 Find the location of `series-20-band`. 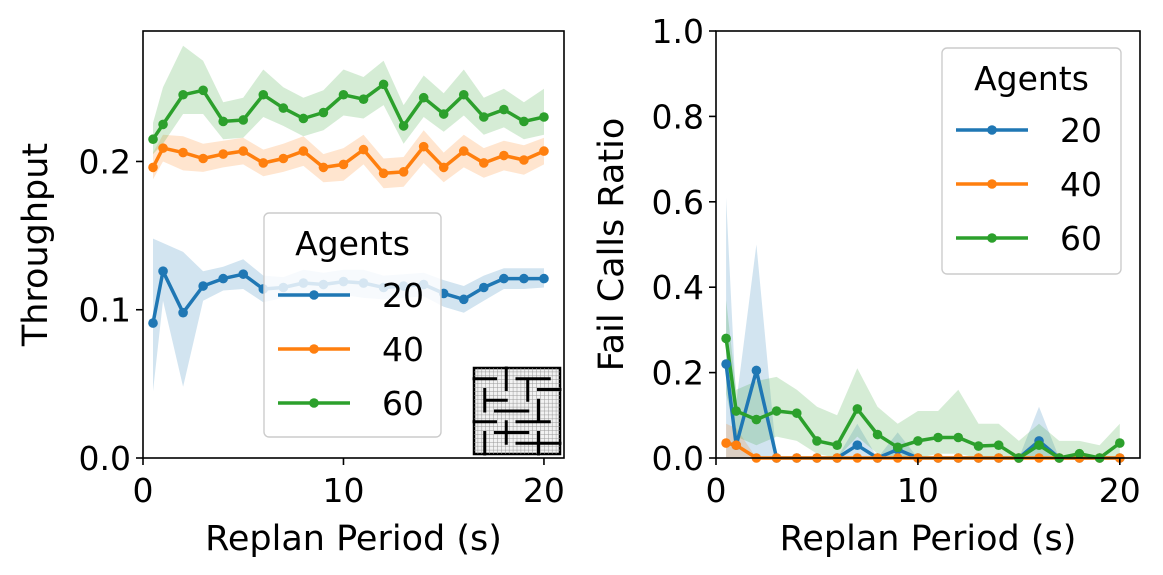

series-20-band is located at coordinates (348, 315).